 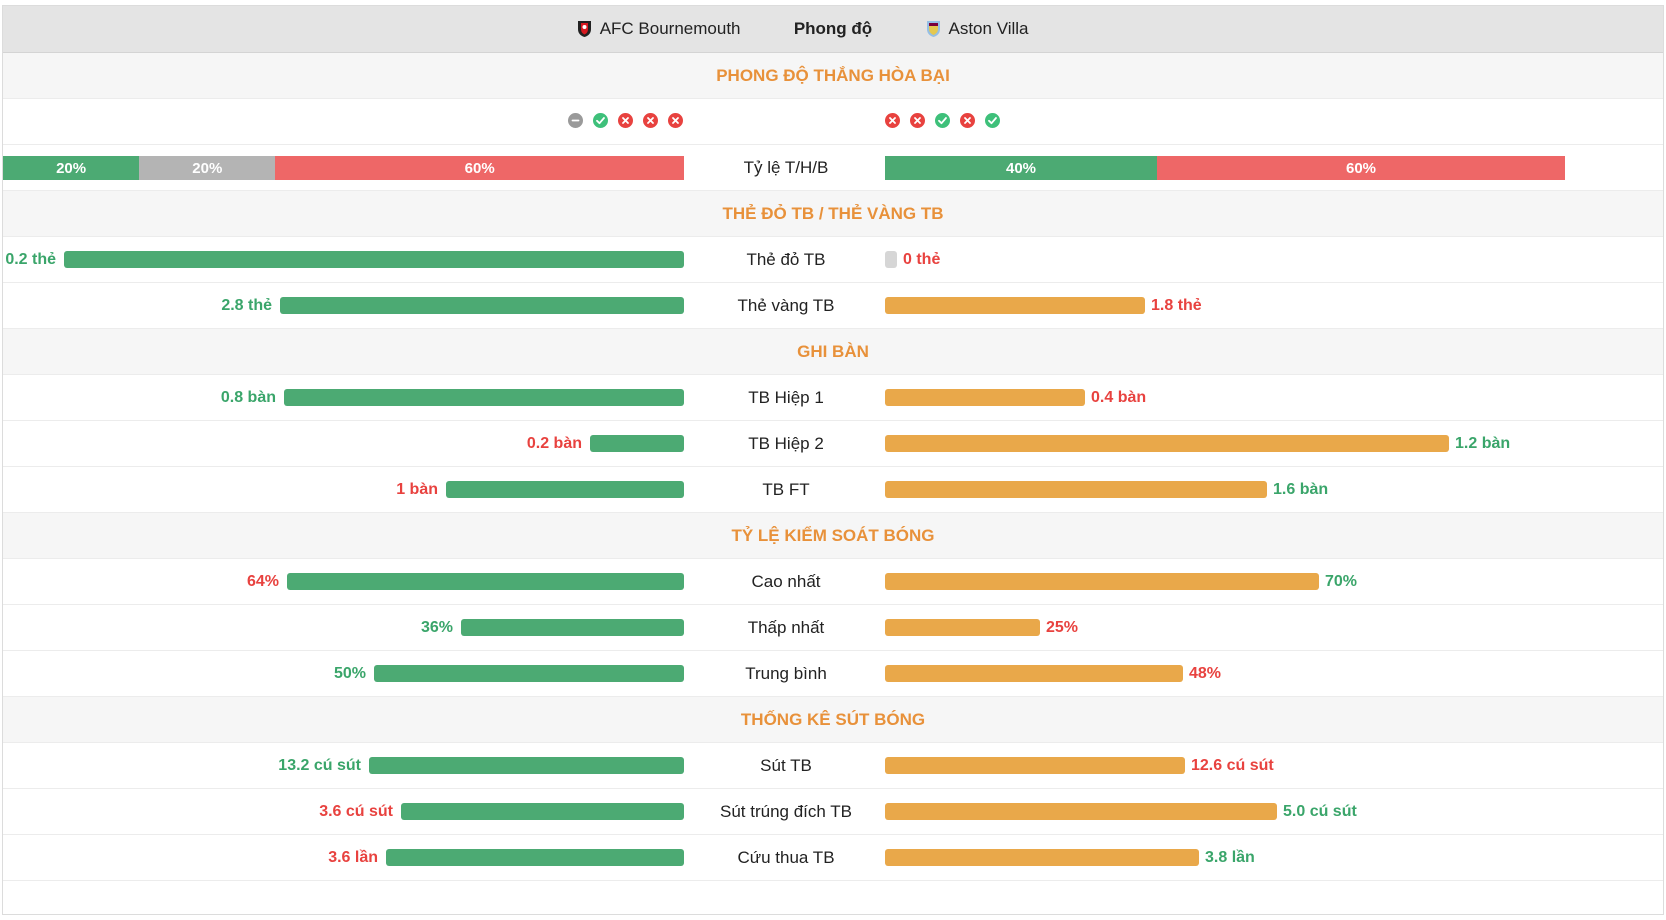 I want to click on home-form-win-icon, so click(x=600, y=120).